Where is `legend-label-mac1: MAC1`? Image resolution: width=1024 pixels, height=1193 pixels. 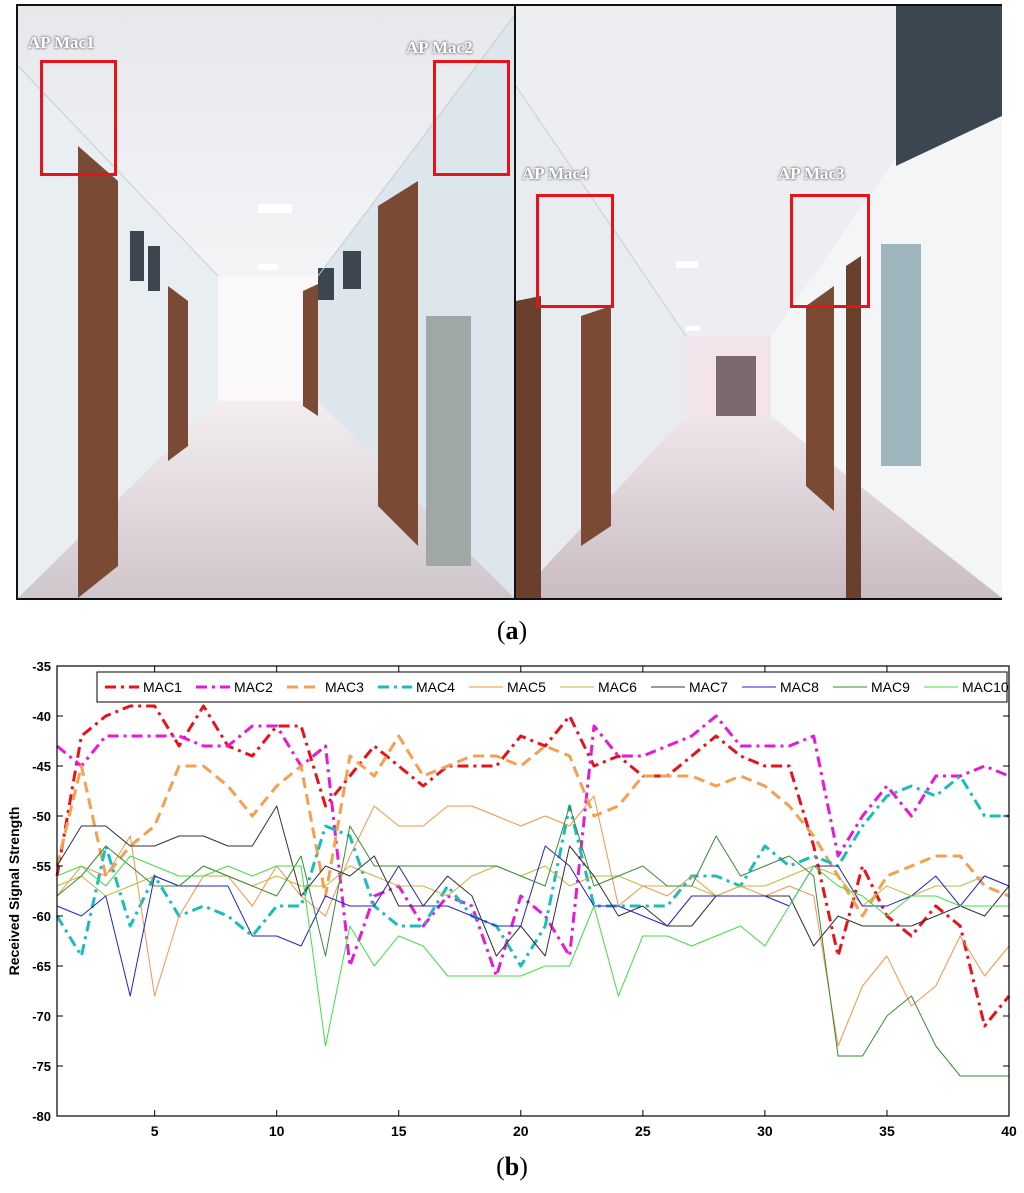 legend-label-mac1: MAC1 is located at coordinates (162, 687).